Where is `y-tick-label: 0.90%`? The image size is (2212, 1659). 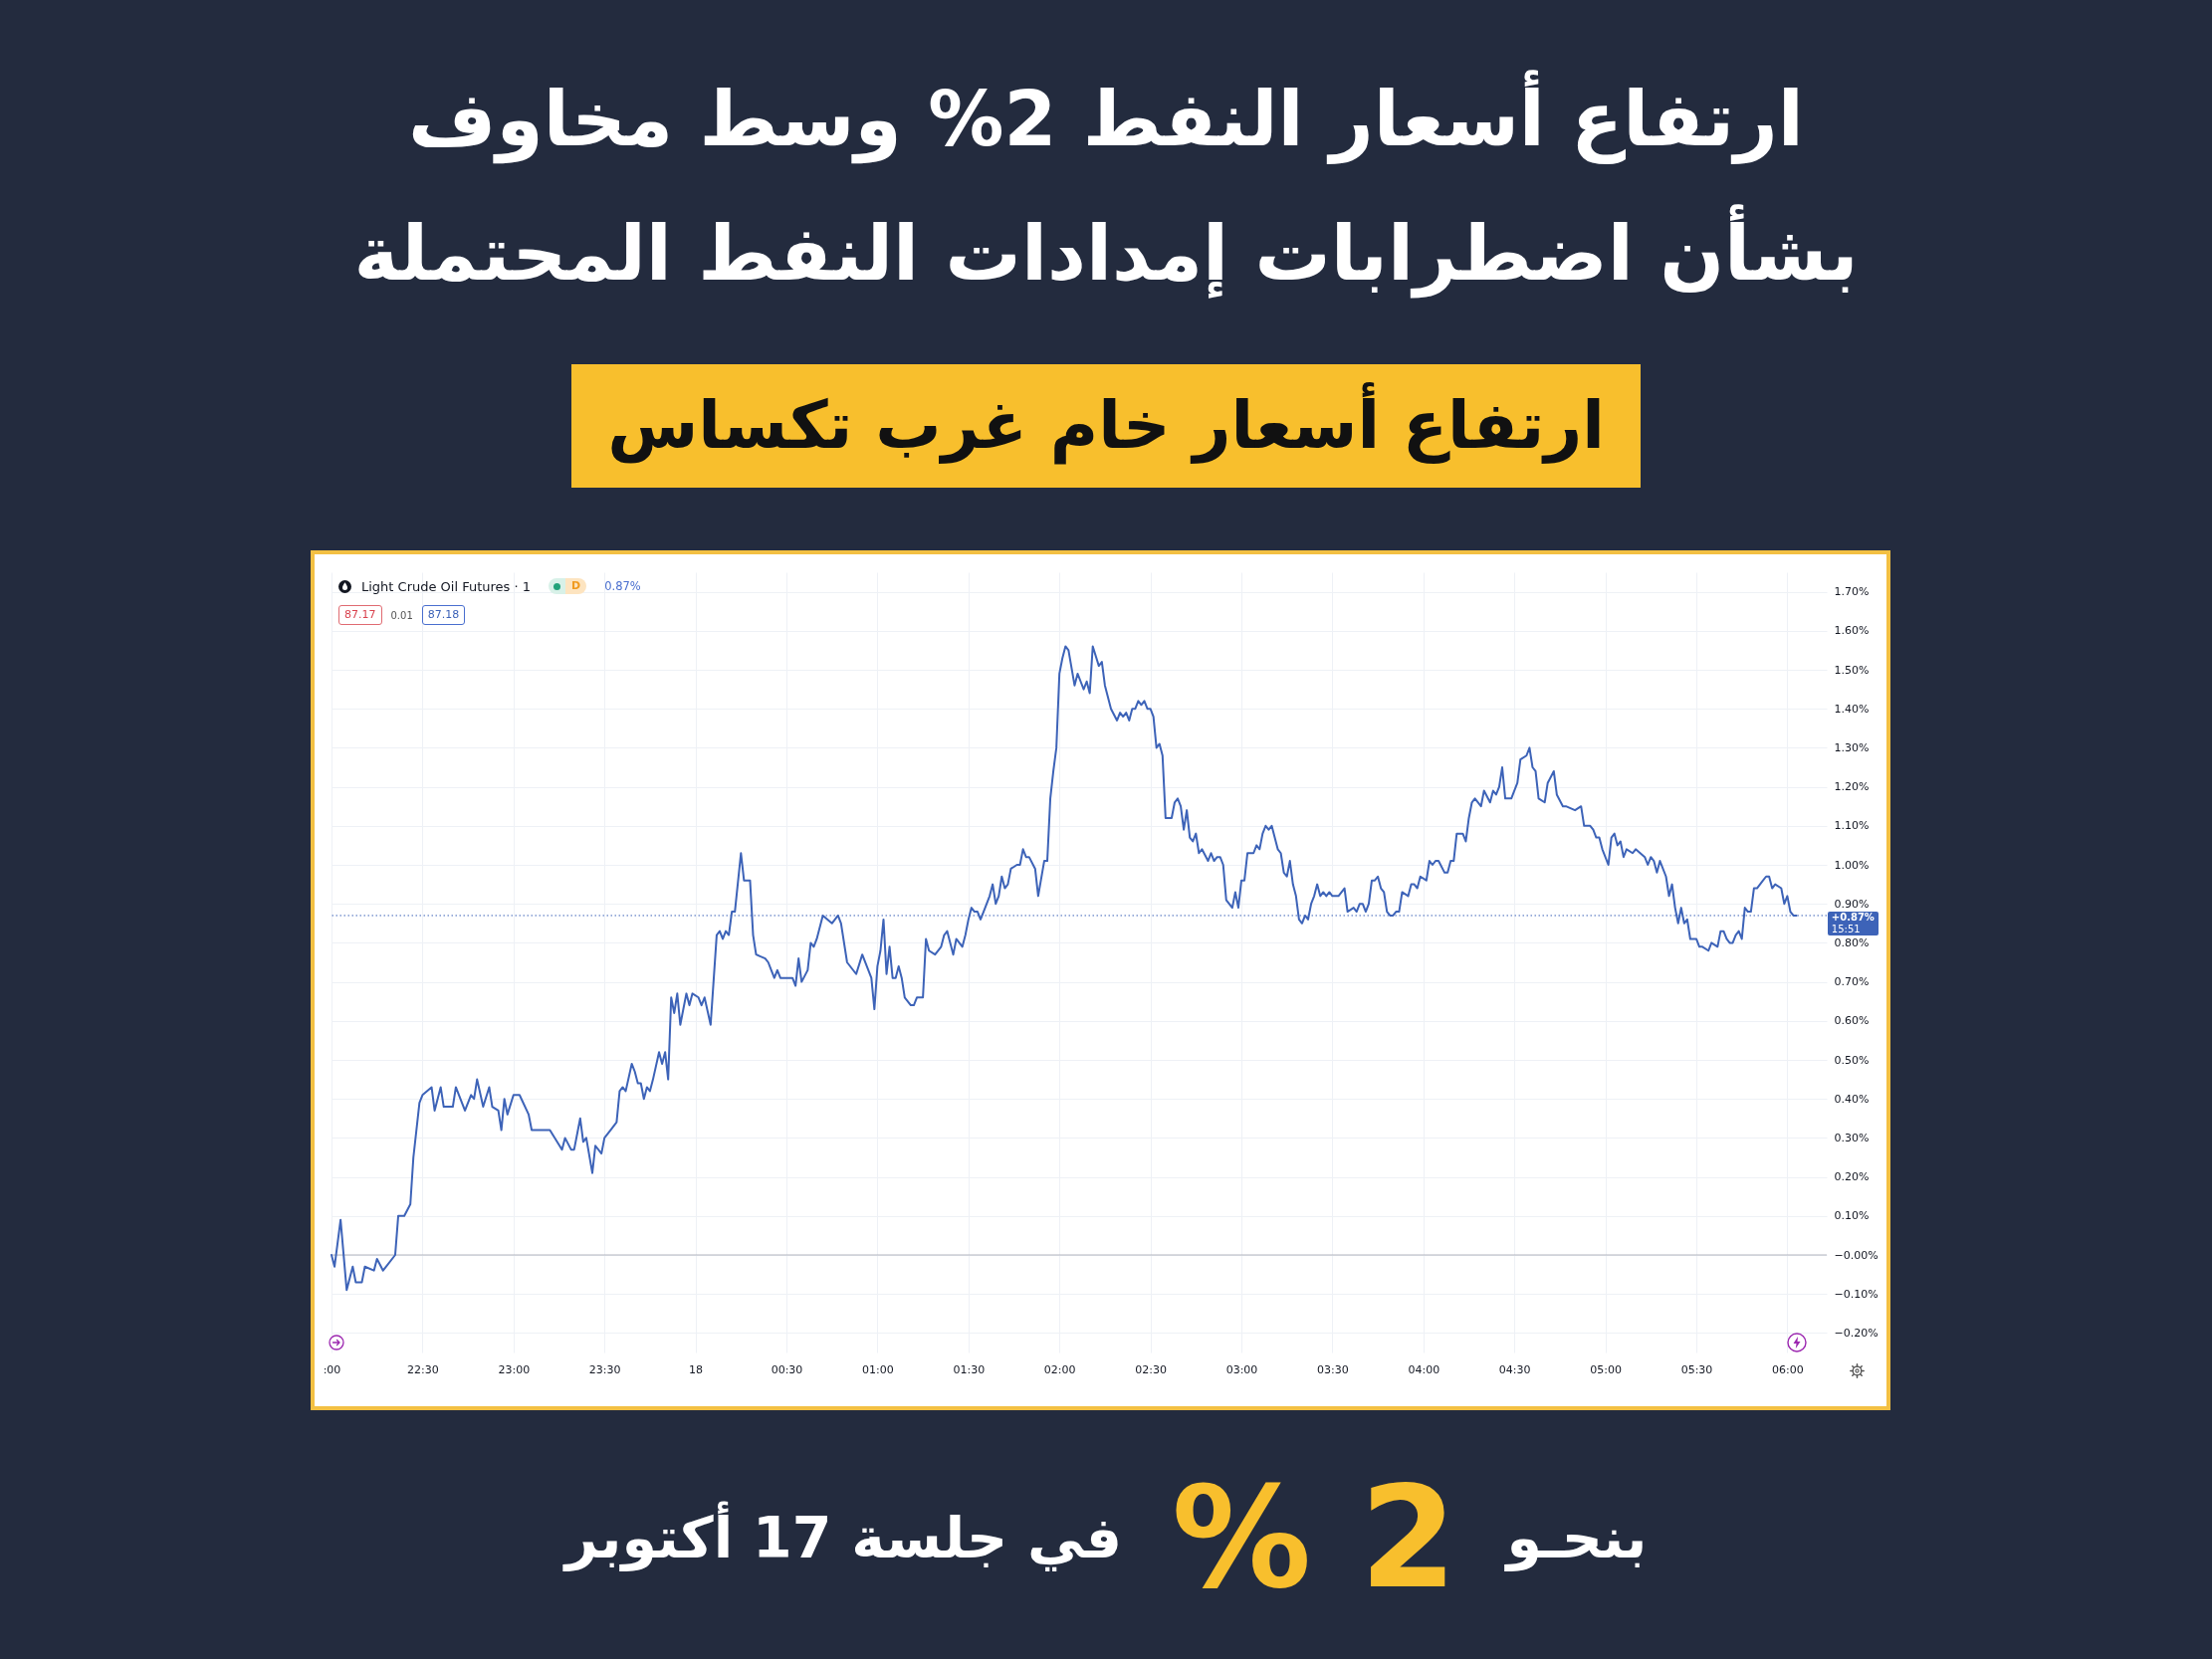
y-tick-label: 0.90% is located at coordinates (1852, 904).